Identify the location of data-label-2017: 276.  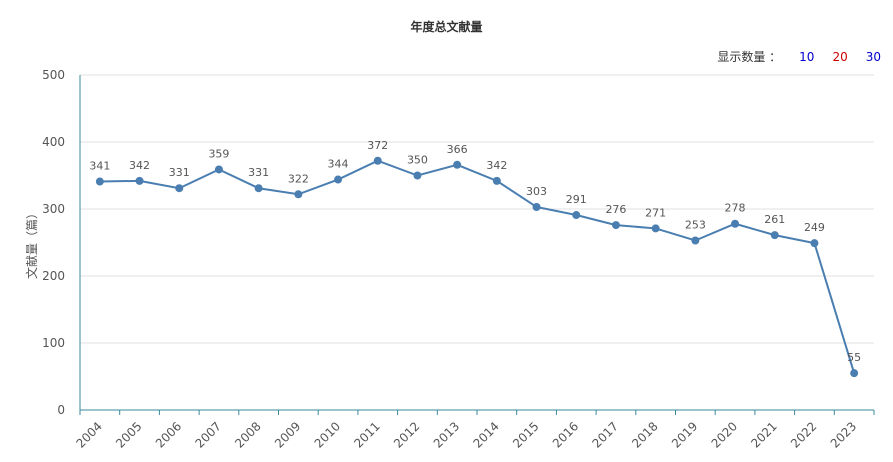
(615, 209).